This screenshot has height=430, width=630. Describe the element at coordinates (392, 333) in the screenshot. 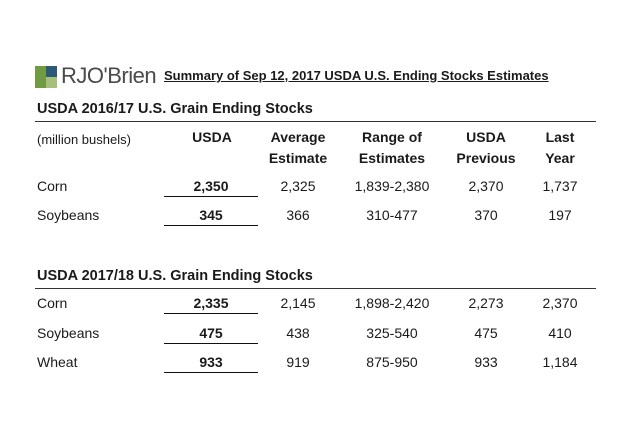

I see `range-value: 325-540` at that location.